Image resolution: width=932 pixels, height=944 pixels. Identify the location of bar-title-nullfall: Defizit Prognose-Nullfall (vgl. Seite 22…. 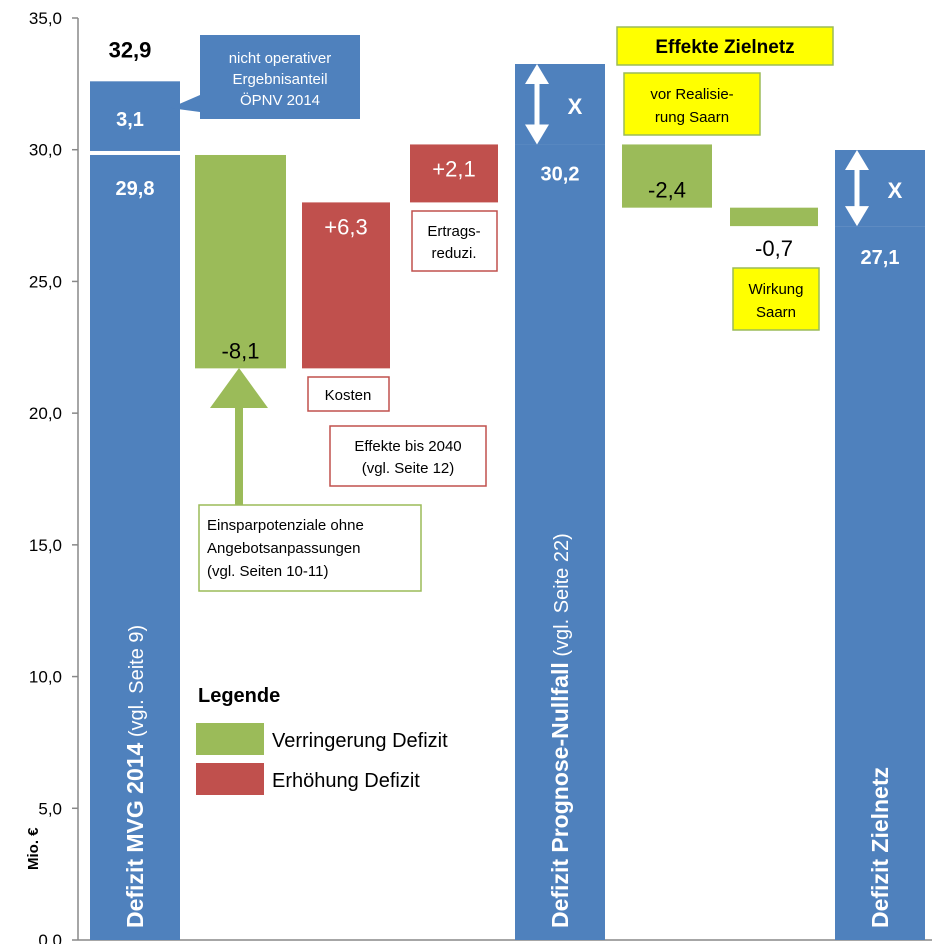
(560, 730).